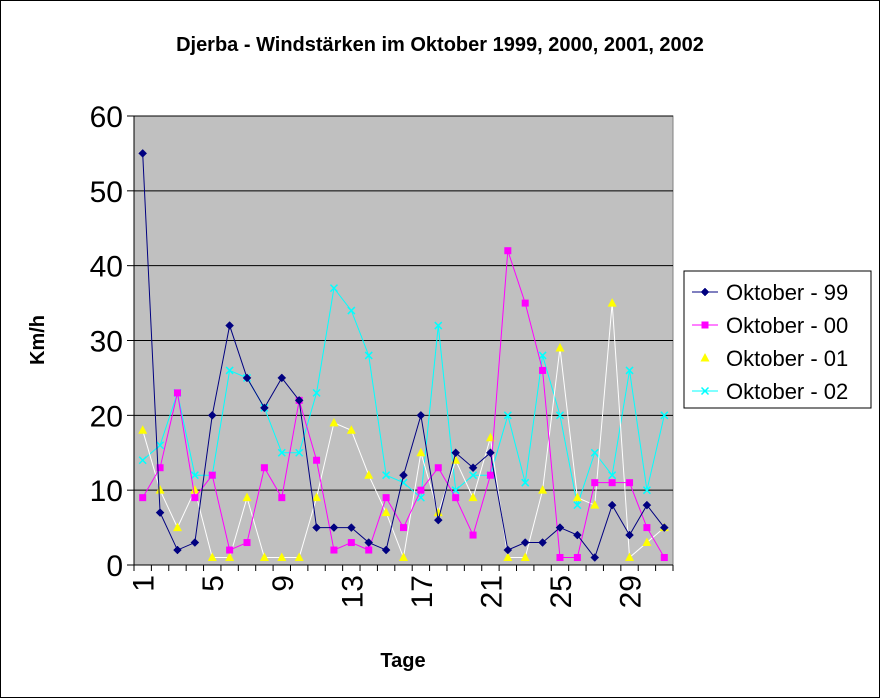  I want to click on x-tick-label: 21, so click(491, 591).